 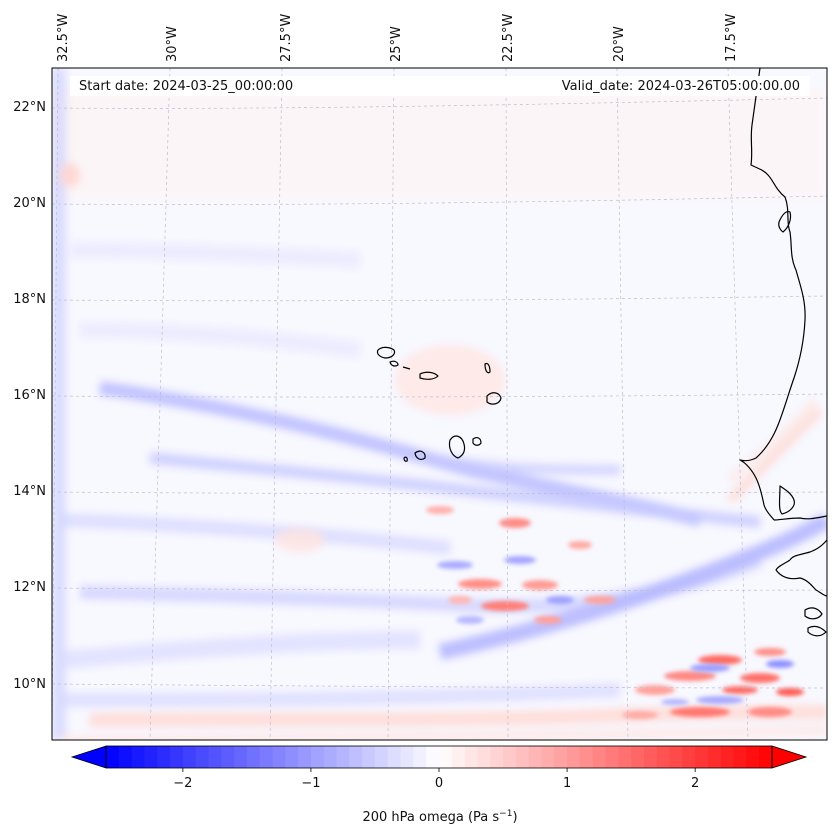 I want to click on maio, so click(x=477, y=441).